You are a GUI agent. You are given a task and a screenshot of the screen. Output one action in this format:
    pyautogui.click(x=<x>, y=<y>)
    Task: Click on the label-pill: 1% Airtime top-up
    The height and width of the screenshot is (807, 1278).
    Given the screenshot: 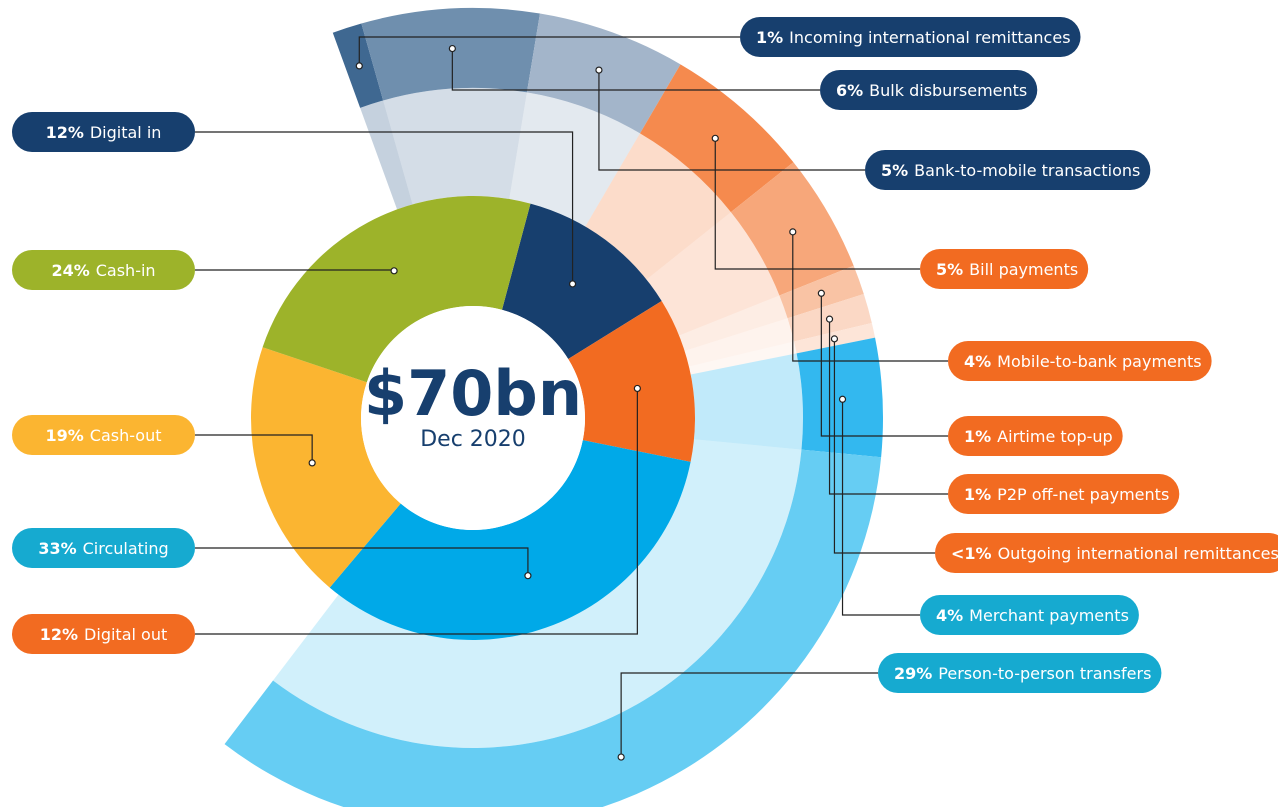 What is the action you would take?
    pyautogui.click(x=1035, y=436)
    